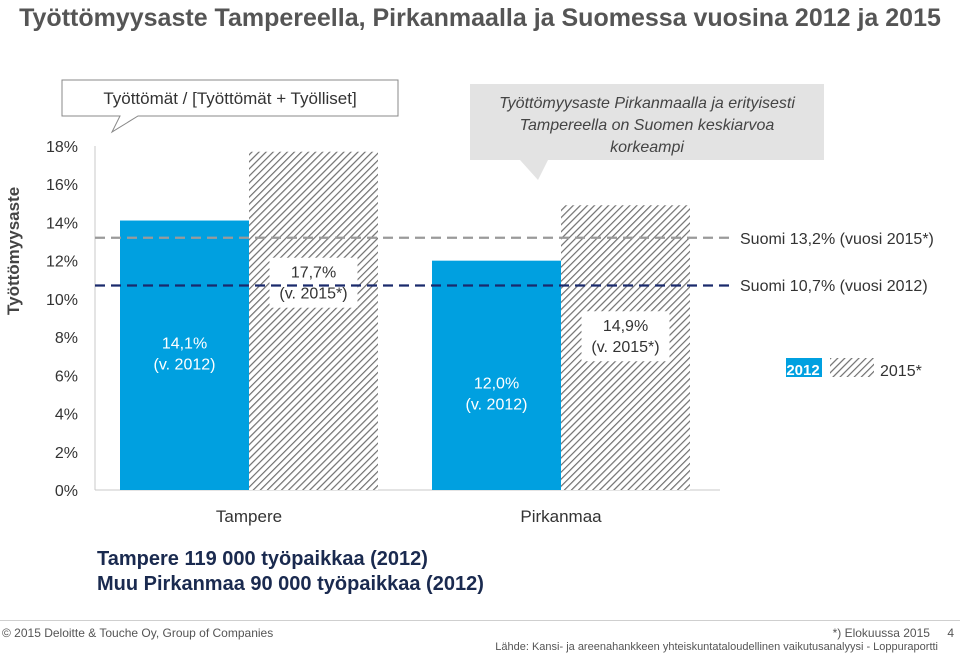 The image size is (960, 655). I want to click on legend-label-2012: 2012, so click(802, 370).